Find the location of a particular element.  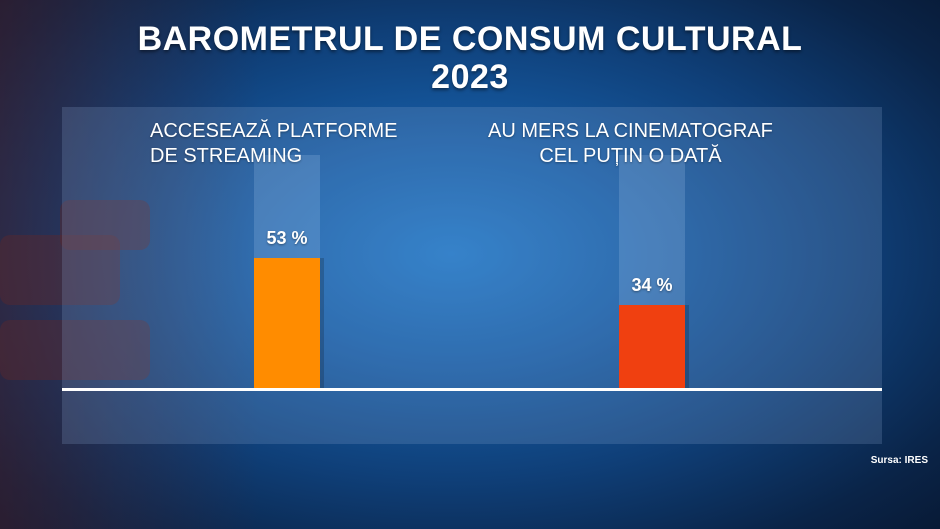

source-note: Sursa: IRES is located at coordinates (899, 460).